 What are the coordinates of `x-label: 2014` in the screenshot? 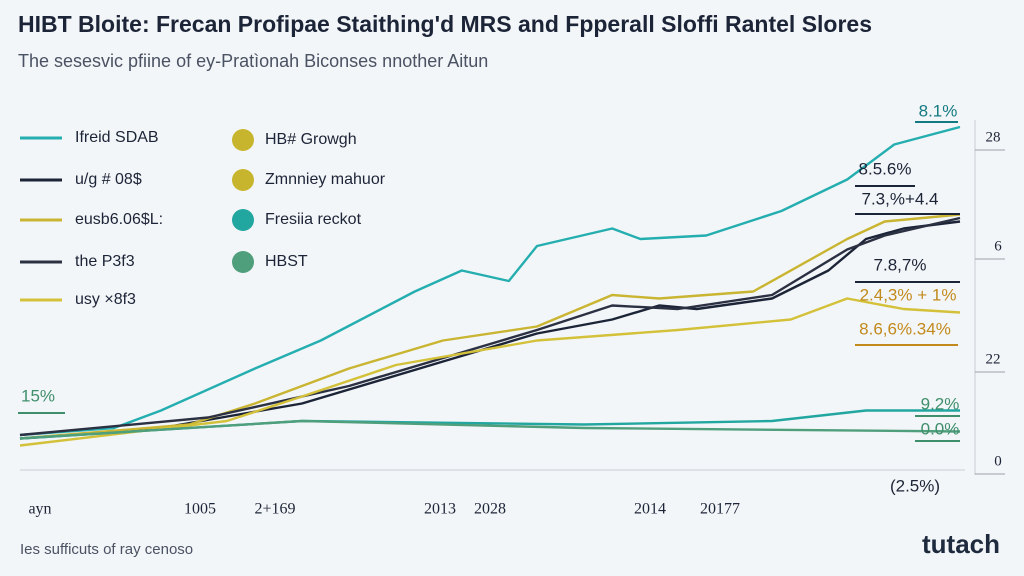 It's located at (650, 509).